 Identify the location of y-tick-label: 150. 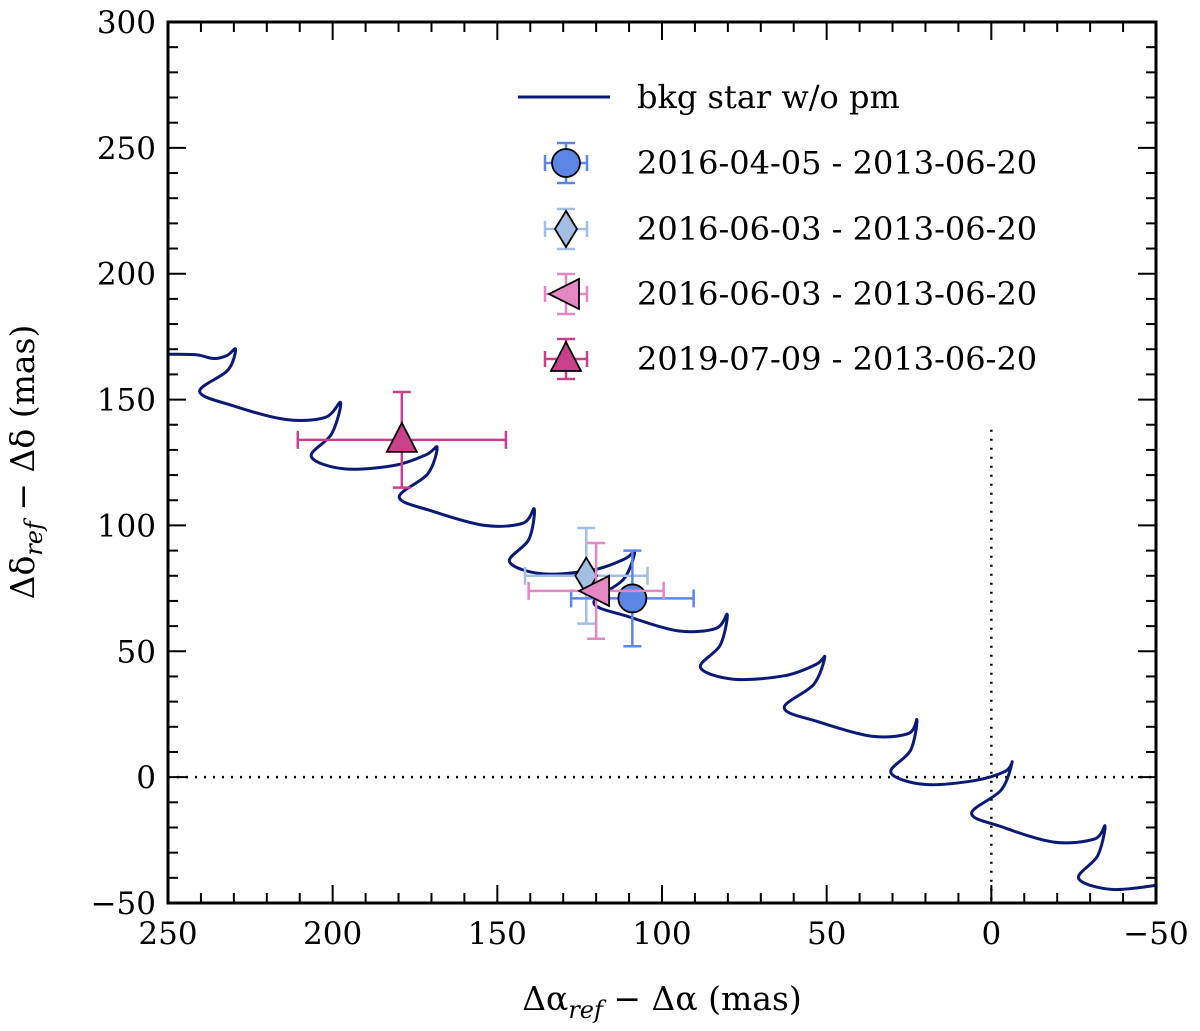
(126, 401).